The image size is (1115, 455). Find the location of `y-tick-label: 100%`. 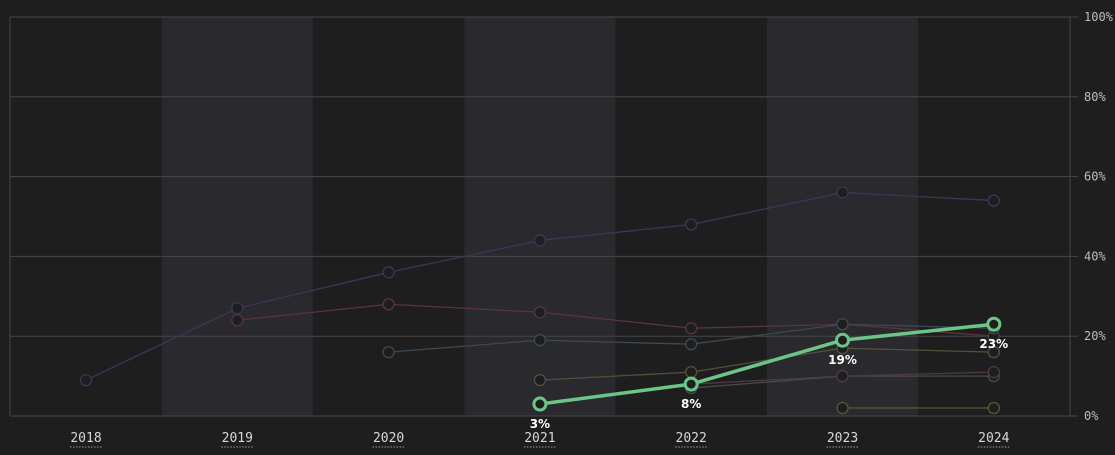

y-tick-label: 100% is located at coordinates (1099, 17).